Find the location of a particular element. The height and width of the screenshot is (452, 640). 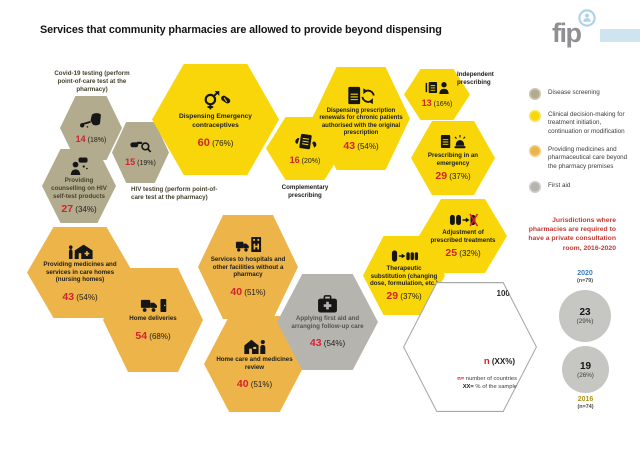

hexagon-emergency-prescribing: Prescribing in an emergency 29 (37%) is located at coordinates (453, 158).